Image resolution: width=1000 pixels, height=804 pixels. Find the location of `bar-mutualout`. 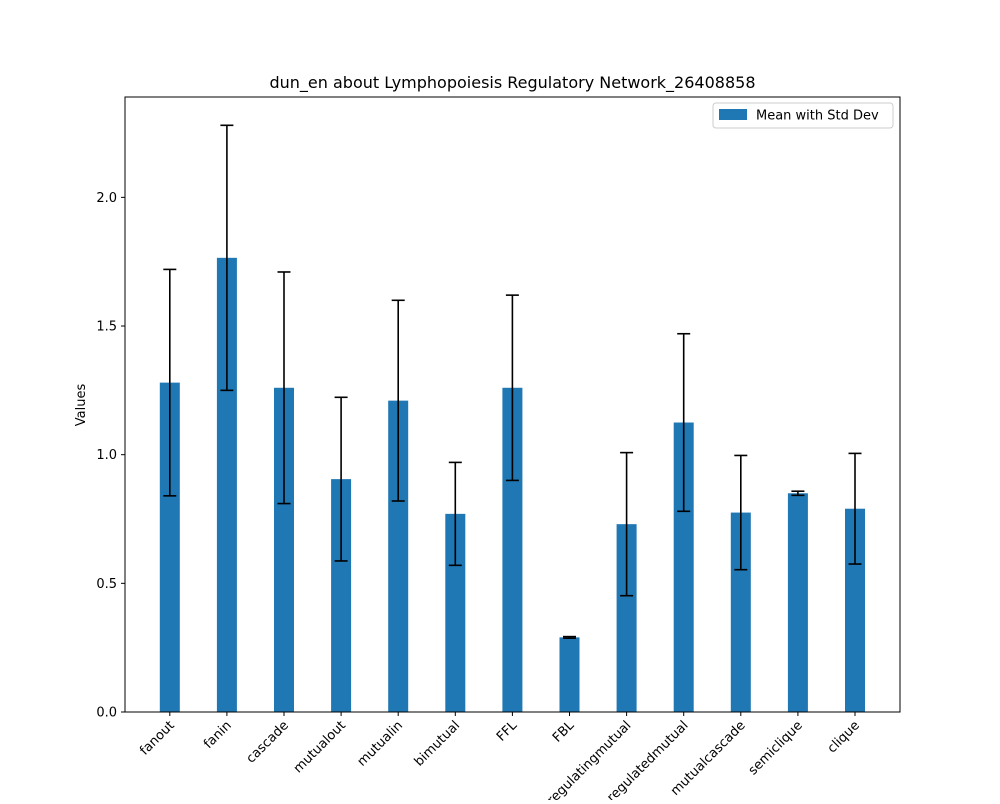

bar-mutualout is located at coordinates (341, 595).